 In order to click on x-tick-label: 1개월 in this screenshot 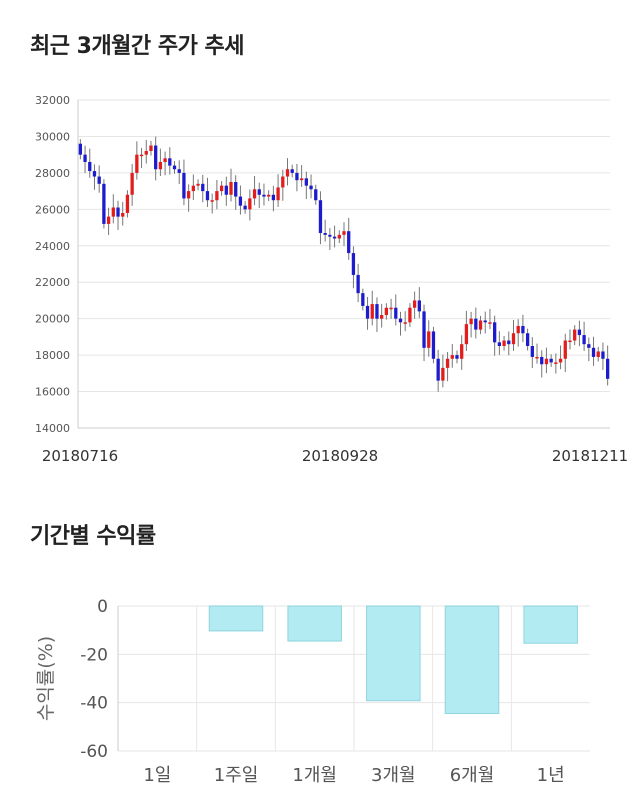, I will do `click(314, 775)`.